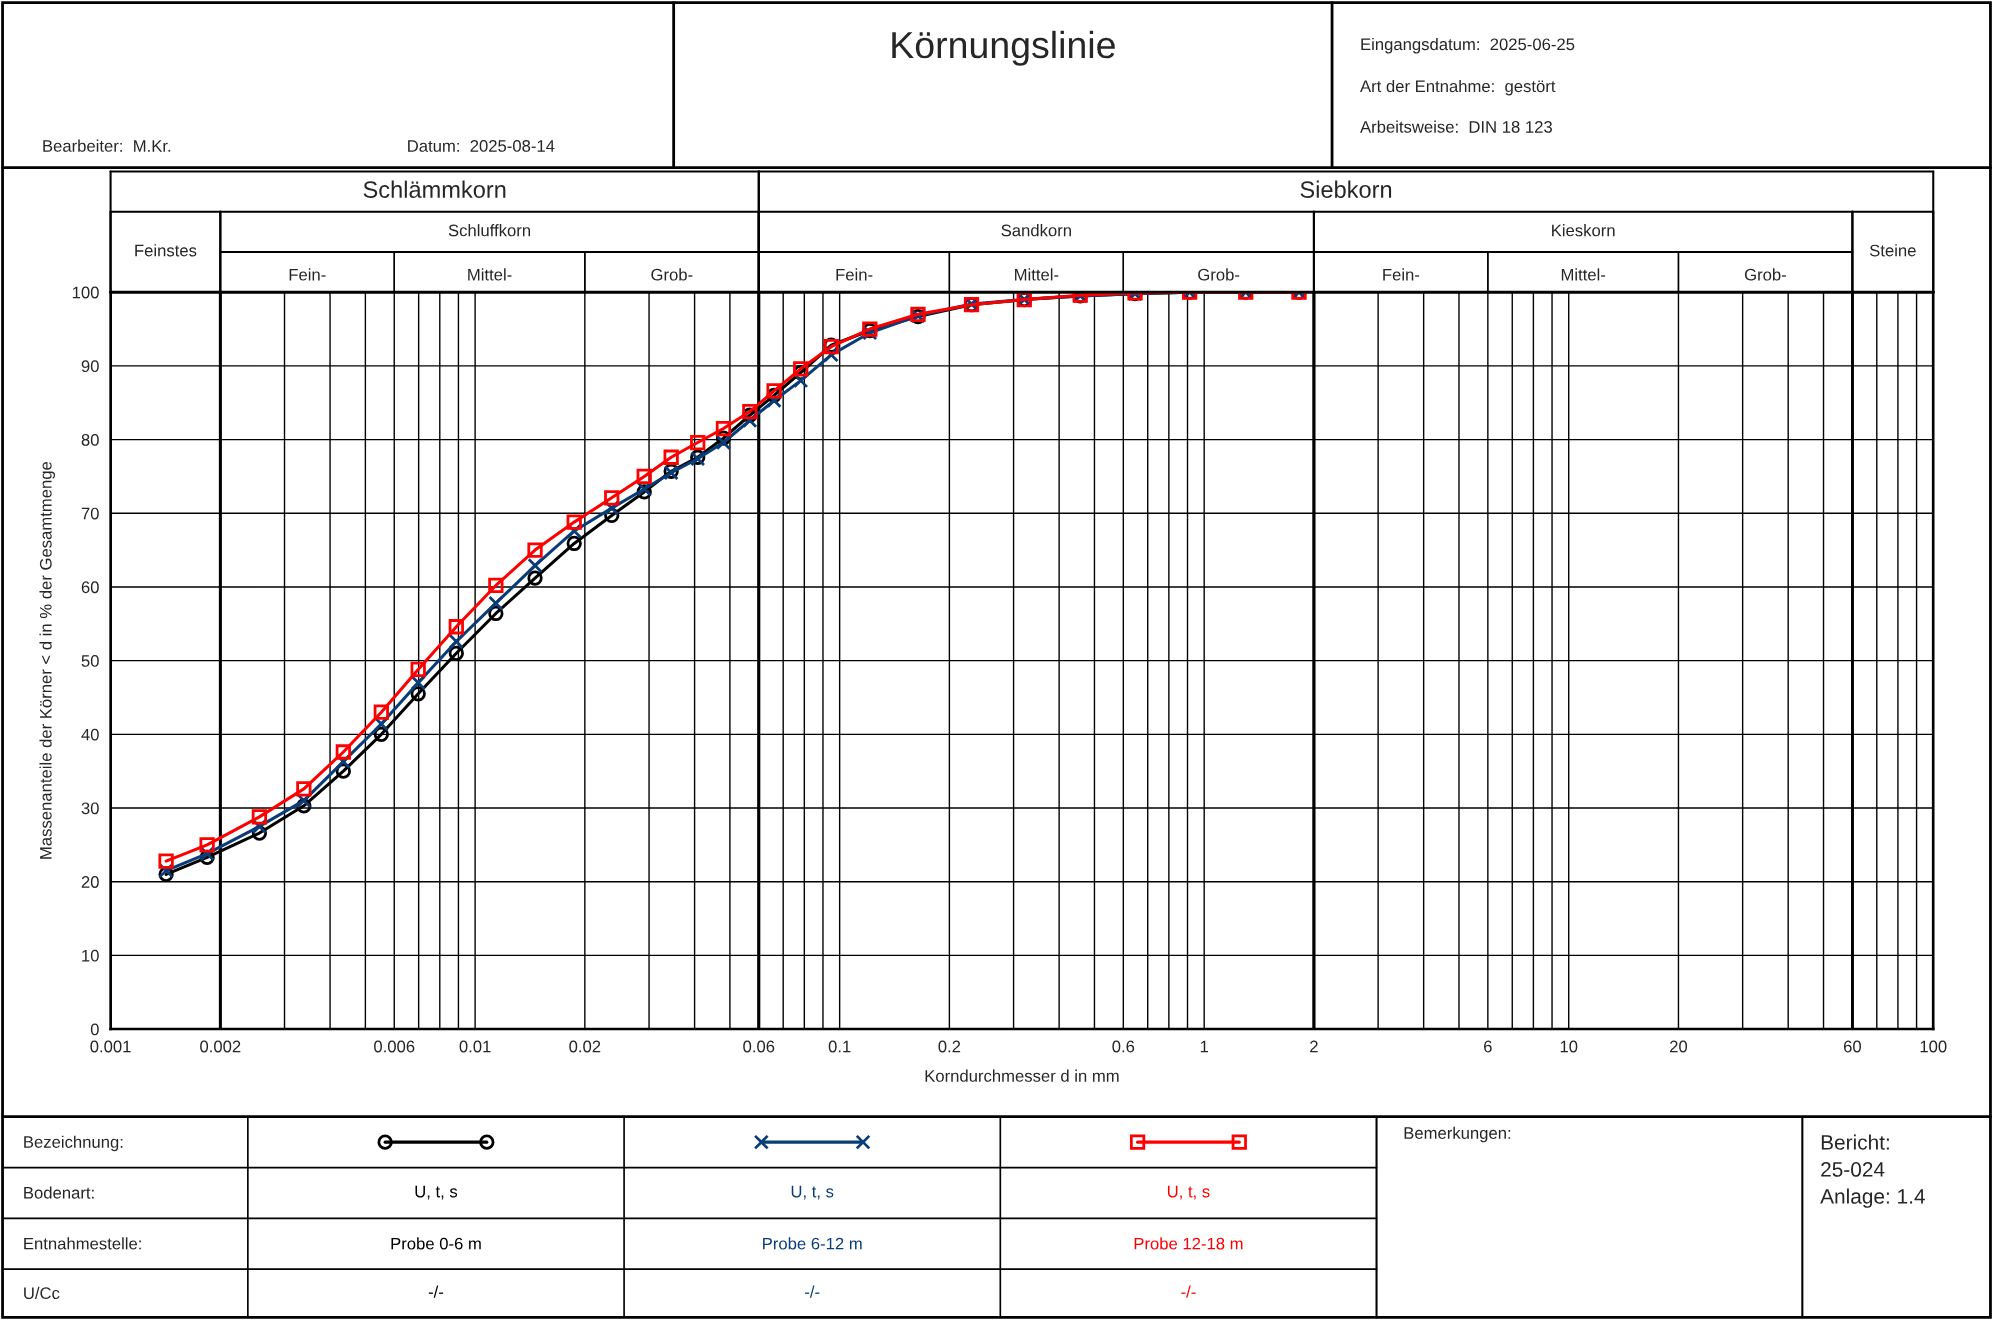 The height and width of the screenshot is (1320, 1993). What do you see at coordinates (1003, 48) in the screenshot?
I see `chart-title: Körnungslinie` at bounding box center [1003, 48].